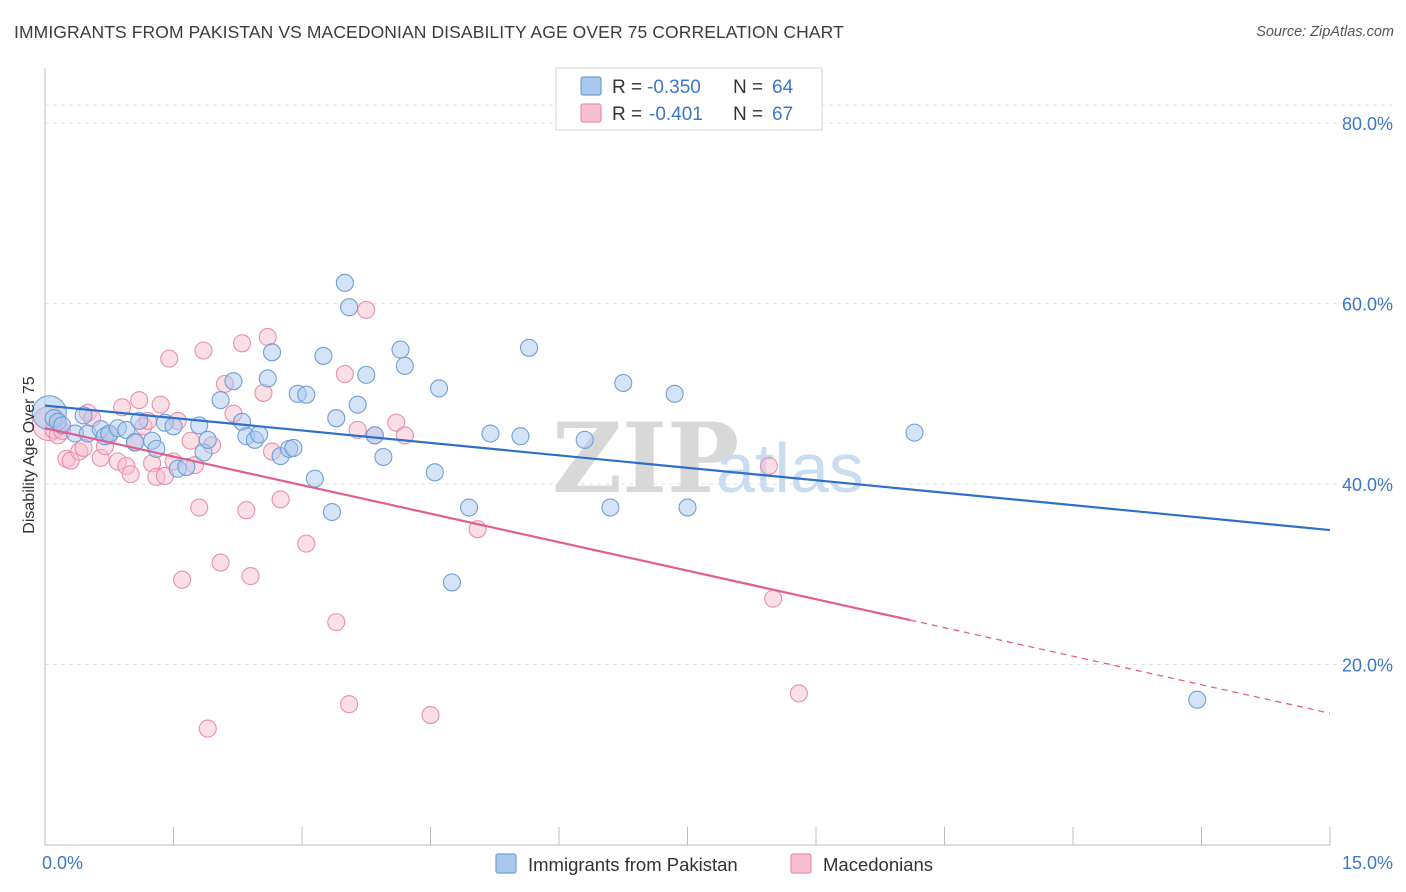  What do you see at coordinates (506, 863) in the screenshot?
I see `legend-swatch-pakistan` at bounding box center [506, 863].